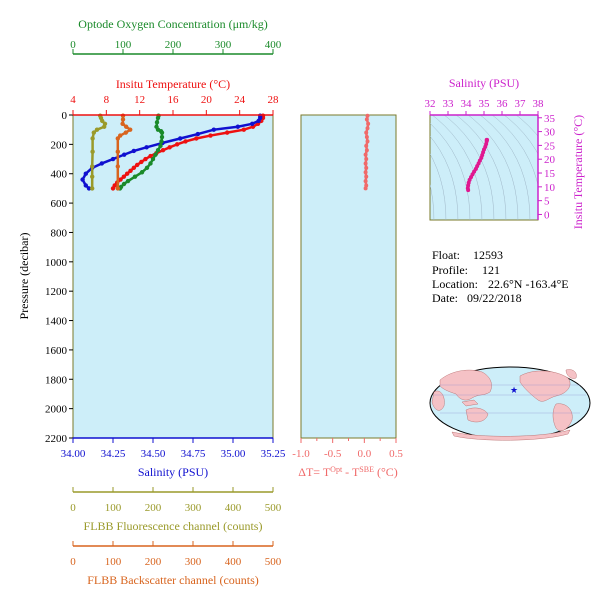 The image size is (608, 604). What do you see at coordinates (301, 454) in the screenshot?
I see `delta-t-tick-label: -1.0` at bounding box center [301, 454].